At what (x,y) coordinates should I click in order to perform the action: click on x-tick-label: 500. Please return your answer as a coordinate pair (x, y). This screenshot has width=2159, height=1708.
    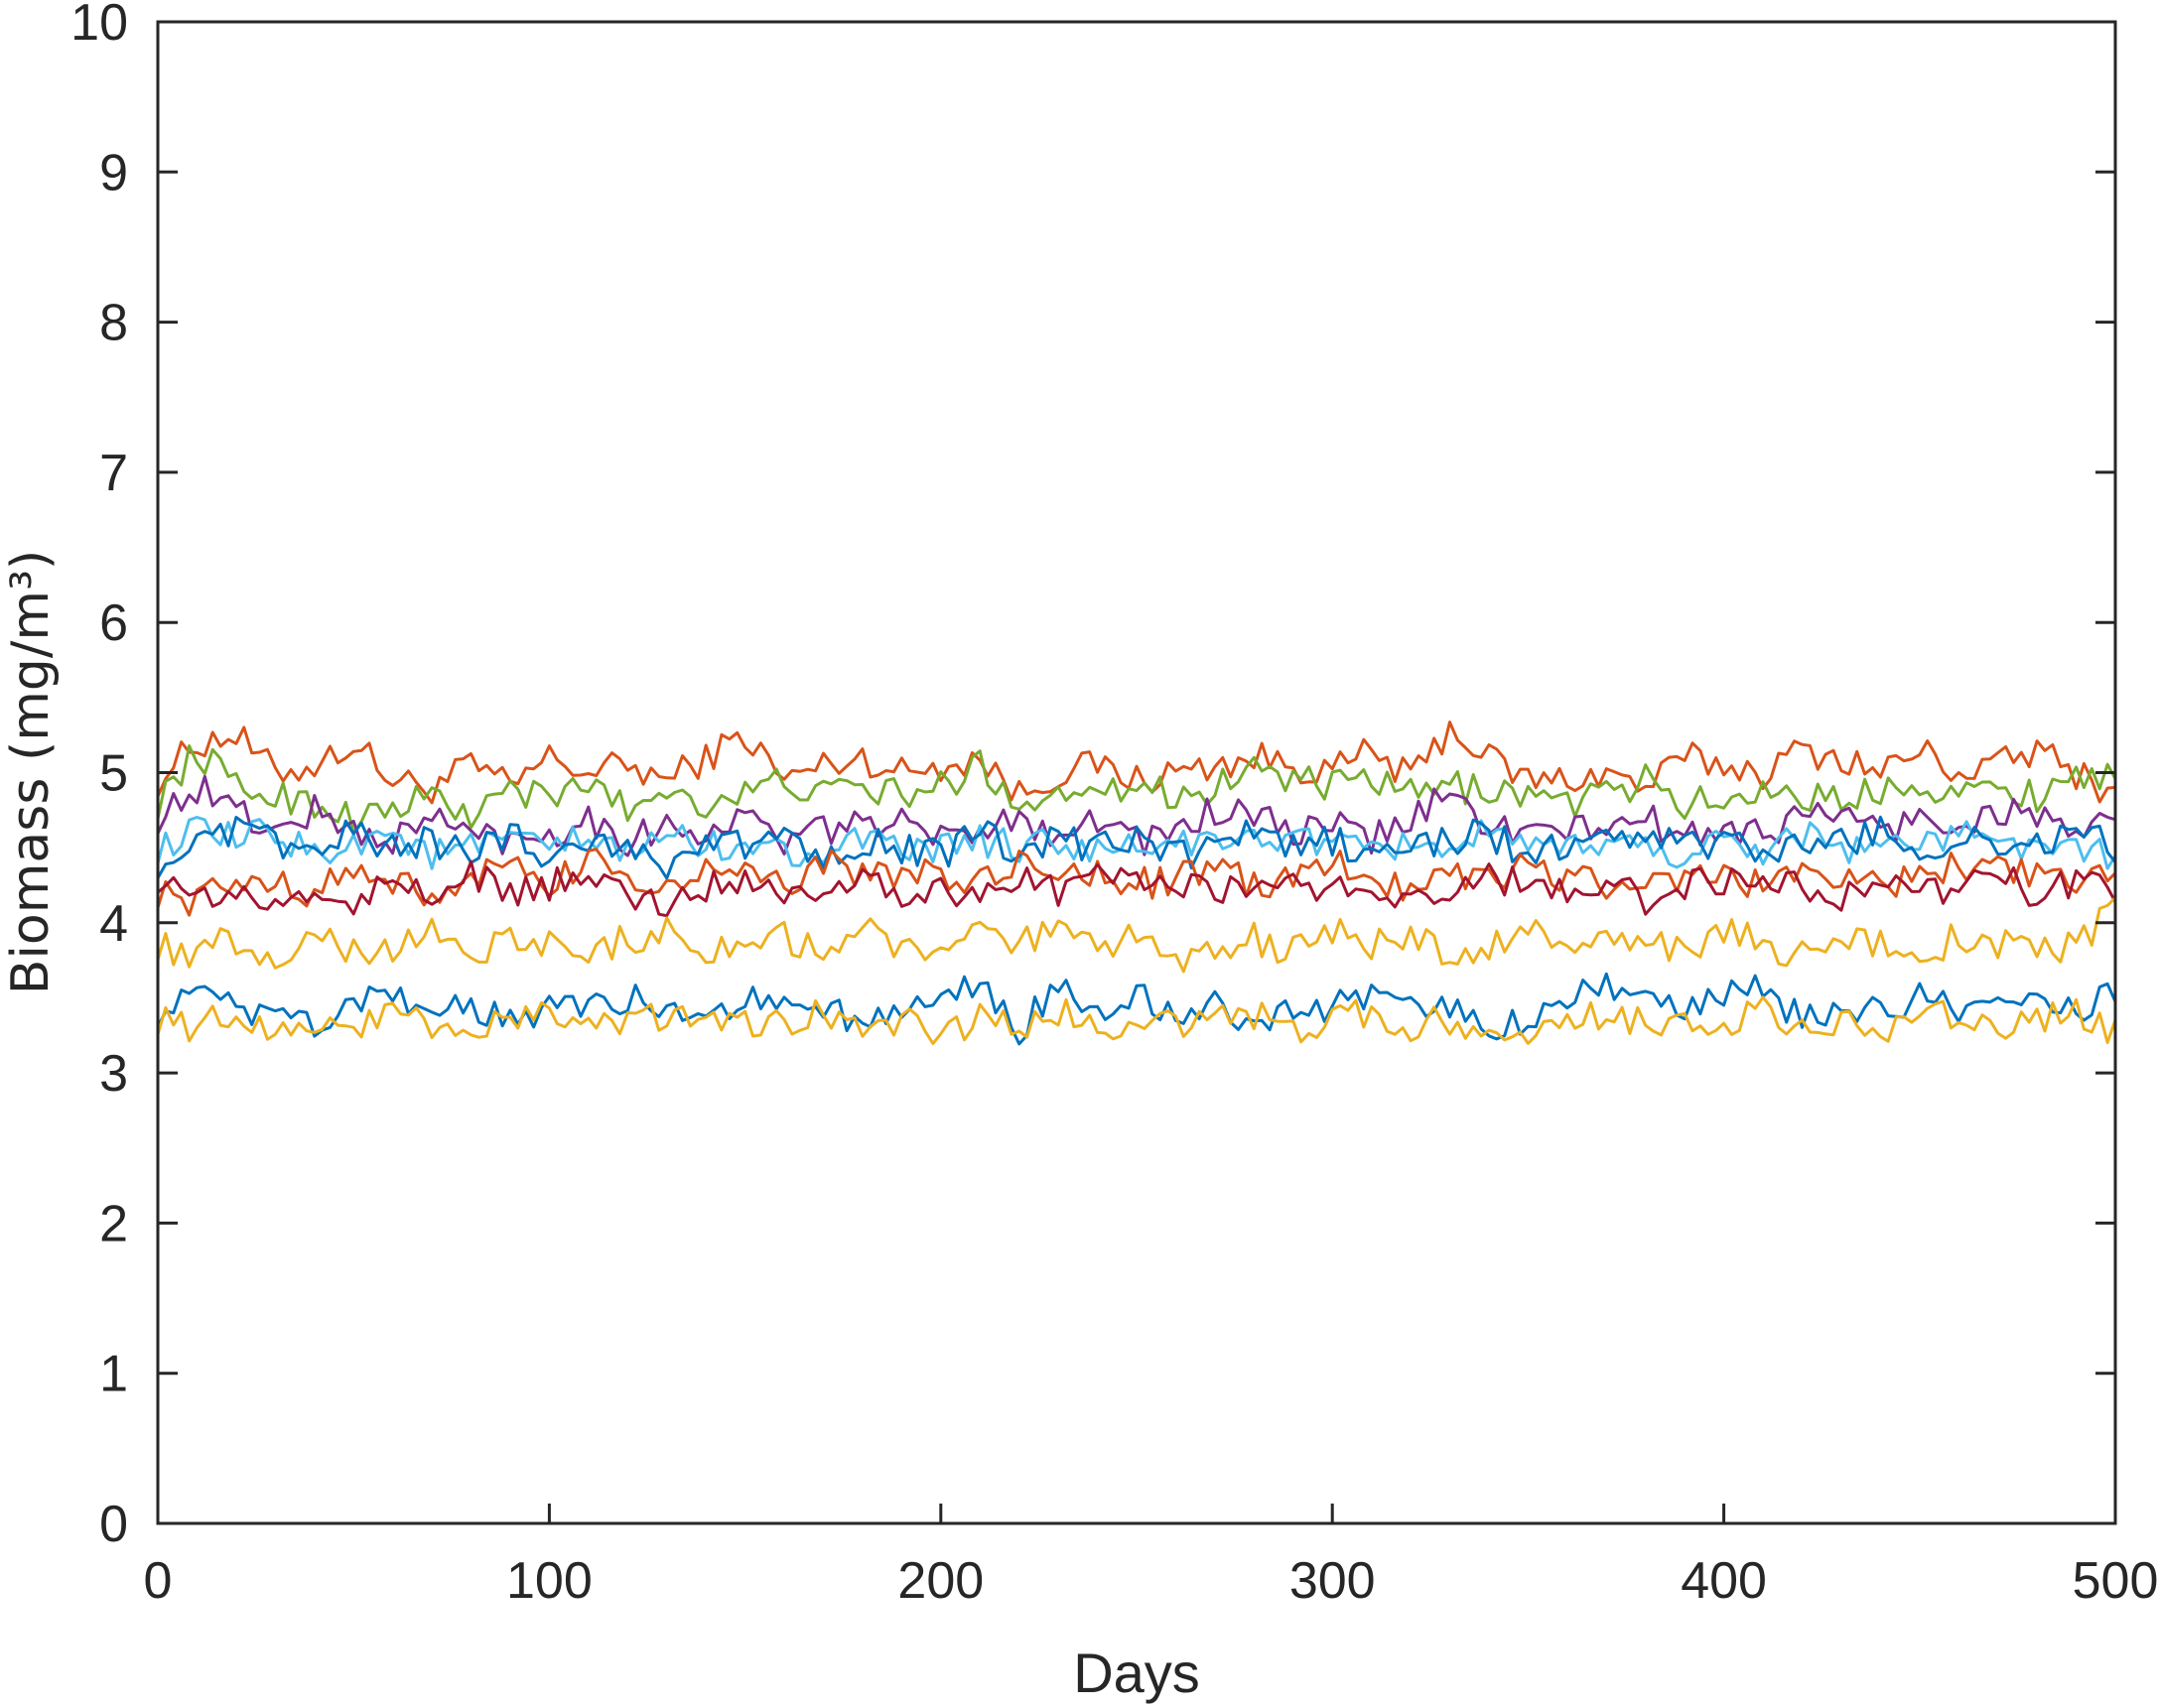
    Looking at the image, I should click on (2116, 1581).